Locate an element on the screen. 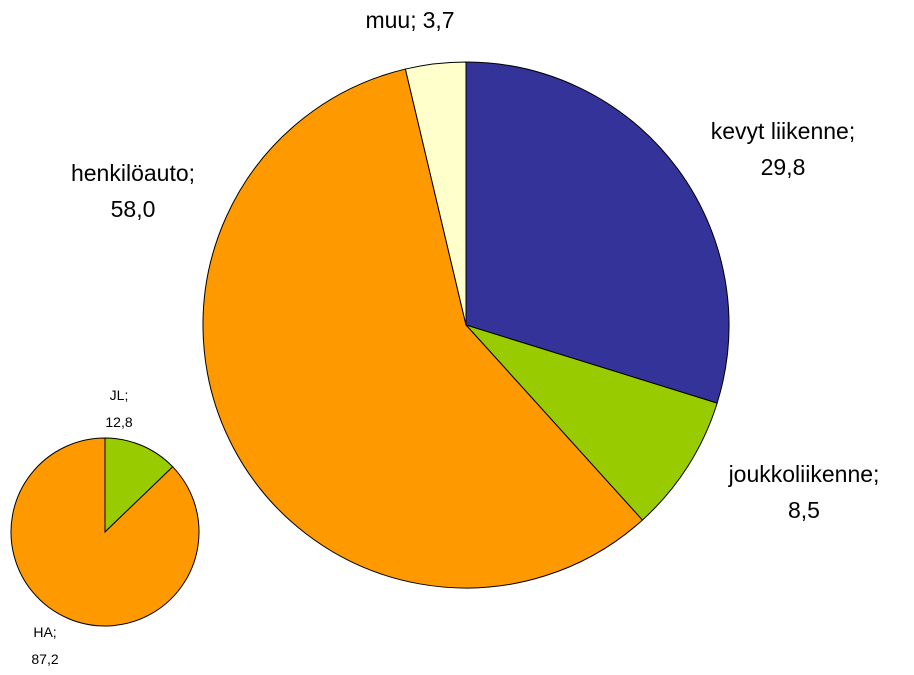 The image size is (914, 675). category-name: HA is located at coordinates (43, 632).